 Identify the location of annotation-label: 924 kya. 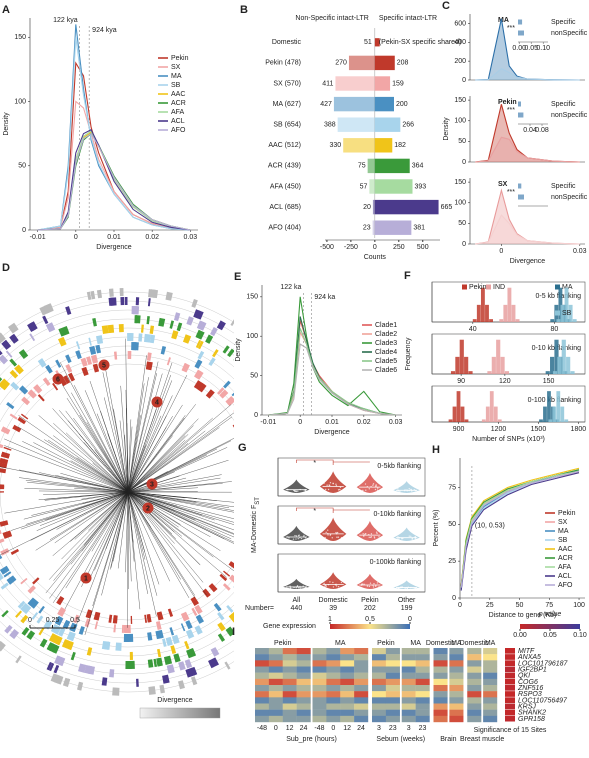
(104, 30).